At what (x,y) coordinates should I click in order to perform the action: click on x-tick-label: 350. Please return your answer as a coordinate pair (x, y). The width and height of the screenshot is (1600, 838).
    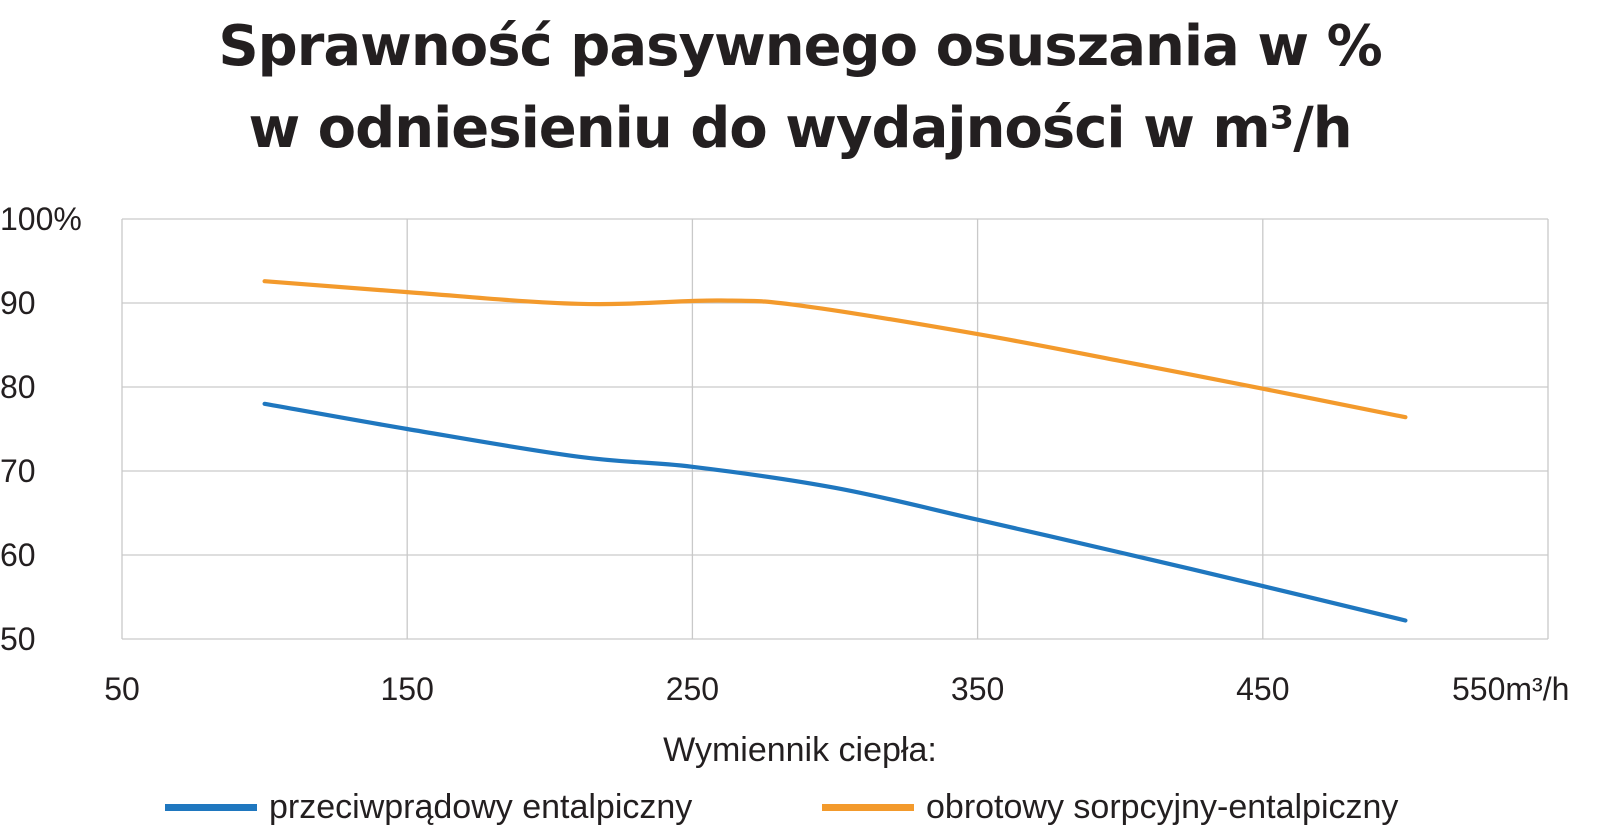
    Looking at the image, I should click on (977, 689).